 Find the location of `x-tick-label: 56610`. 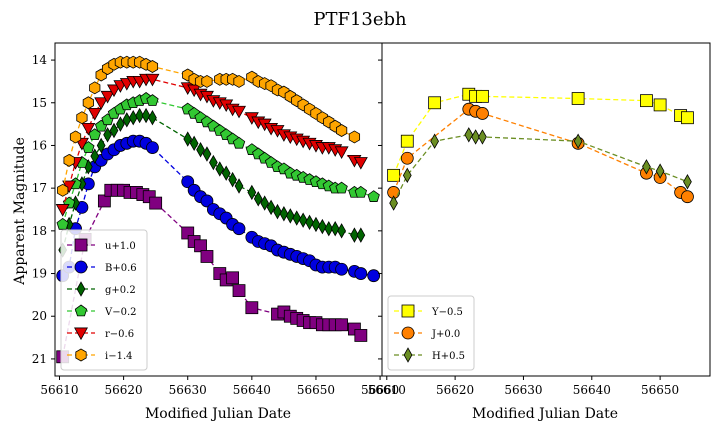

x-tick-label: 56610 is located at coordinates (59, 390).